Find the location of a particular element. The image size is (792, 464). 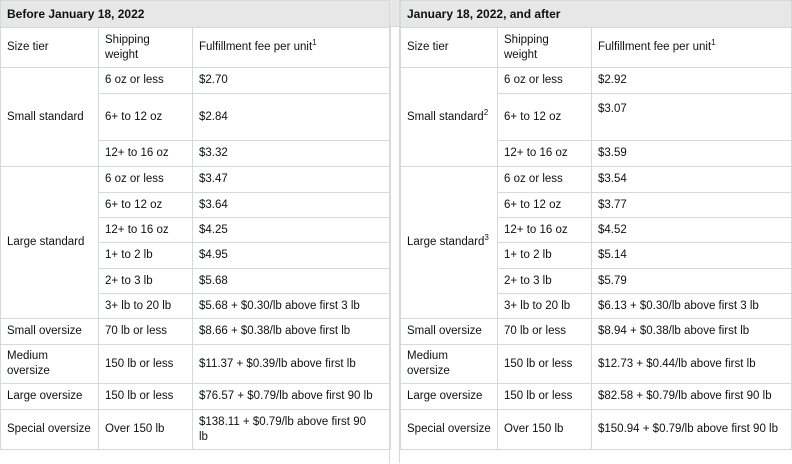

table-row: Small standard 6 oz or less $2.70 is located at coordinates (195, 117).